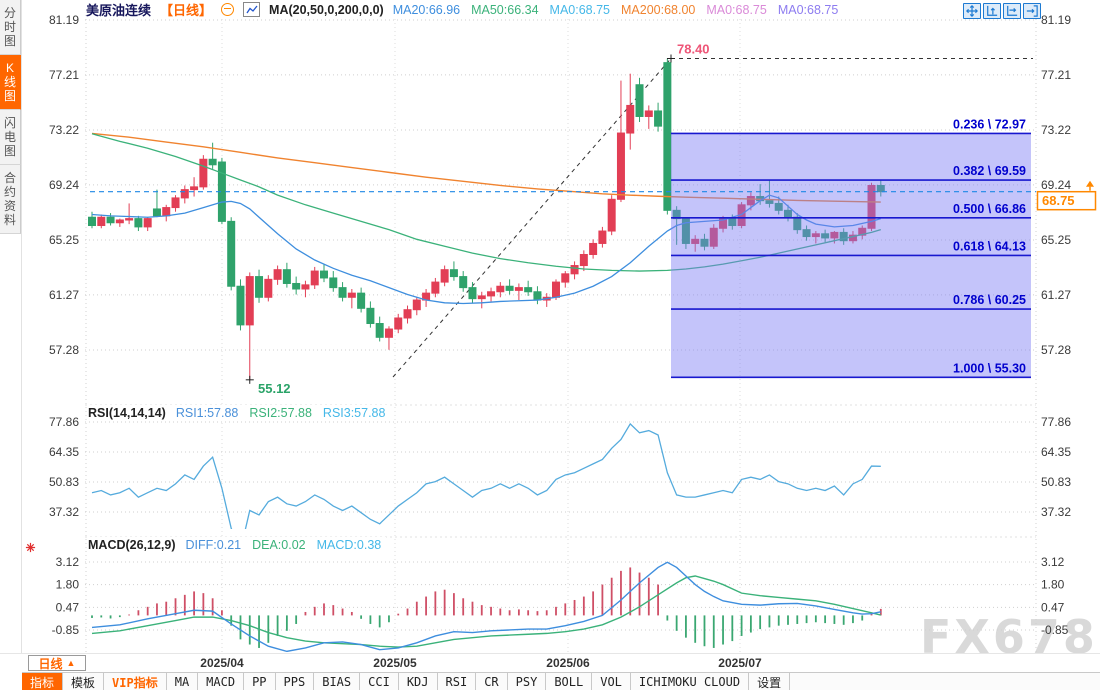 Image resolution: width=1100 pixels, height=690 pixels. I want to click on toolbar-tab-rsi: RSI, so click(457, 681).